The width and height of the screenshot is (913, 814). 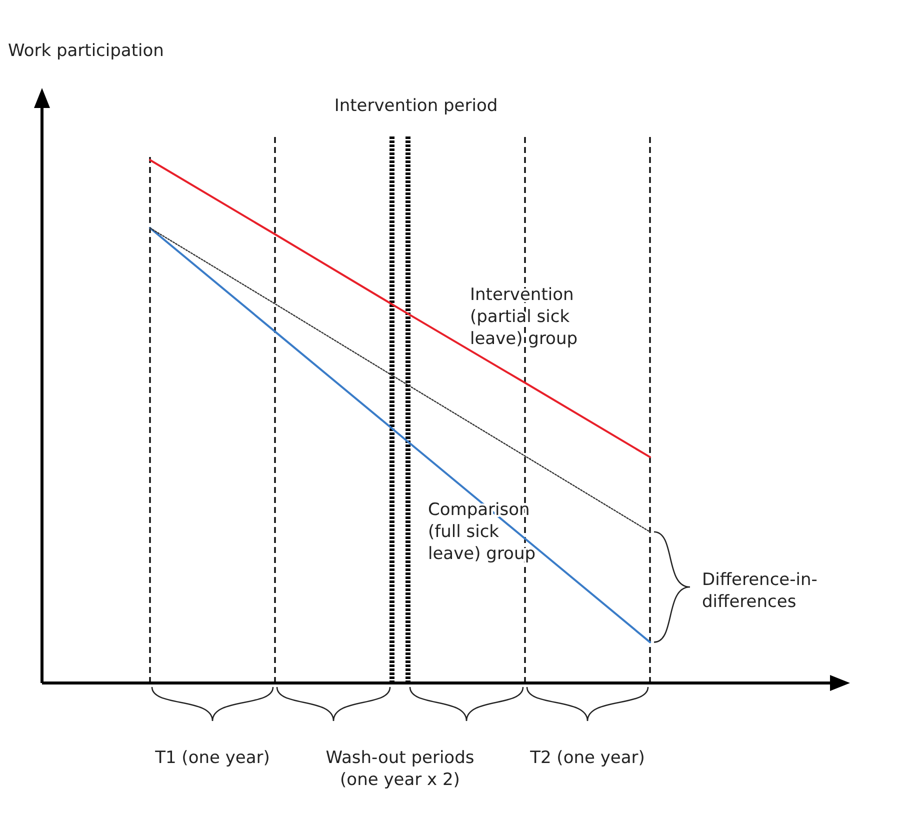 What do you see at coordinates (86, 51) in the screenshot?
I see `text: Work participation` at bounding box center [86, 51].